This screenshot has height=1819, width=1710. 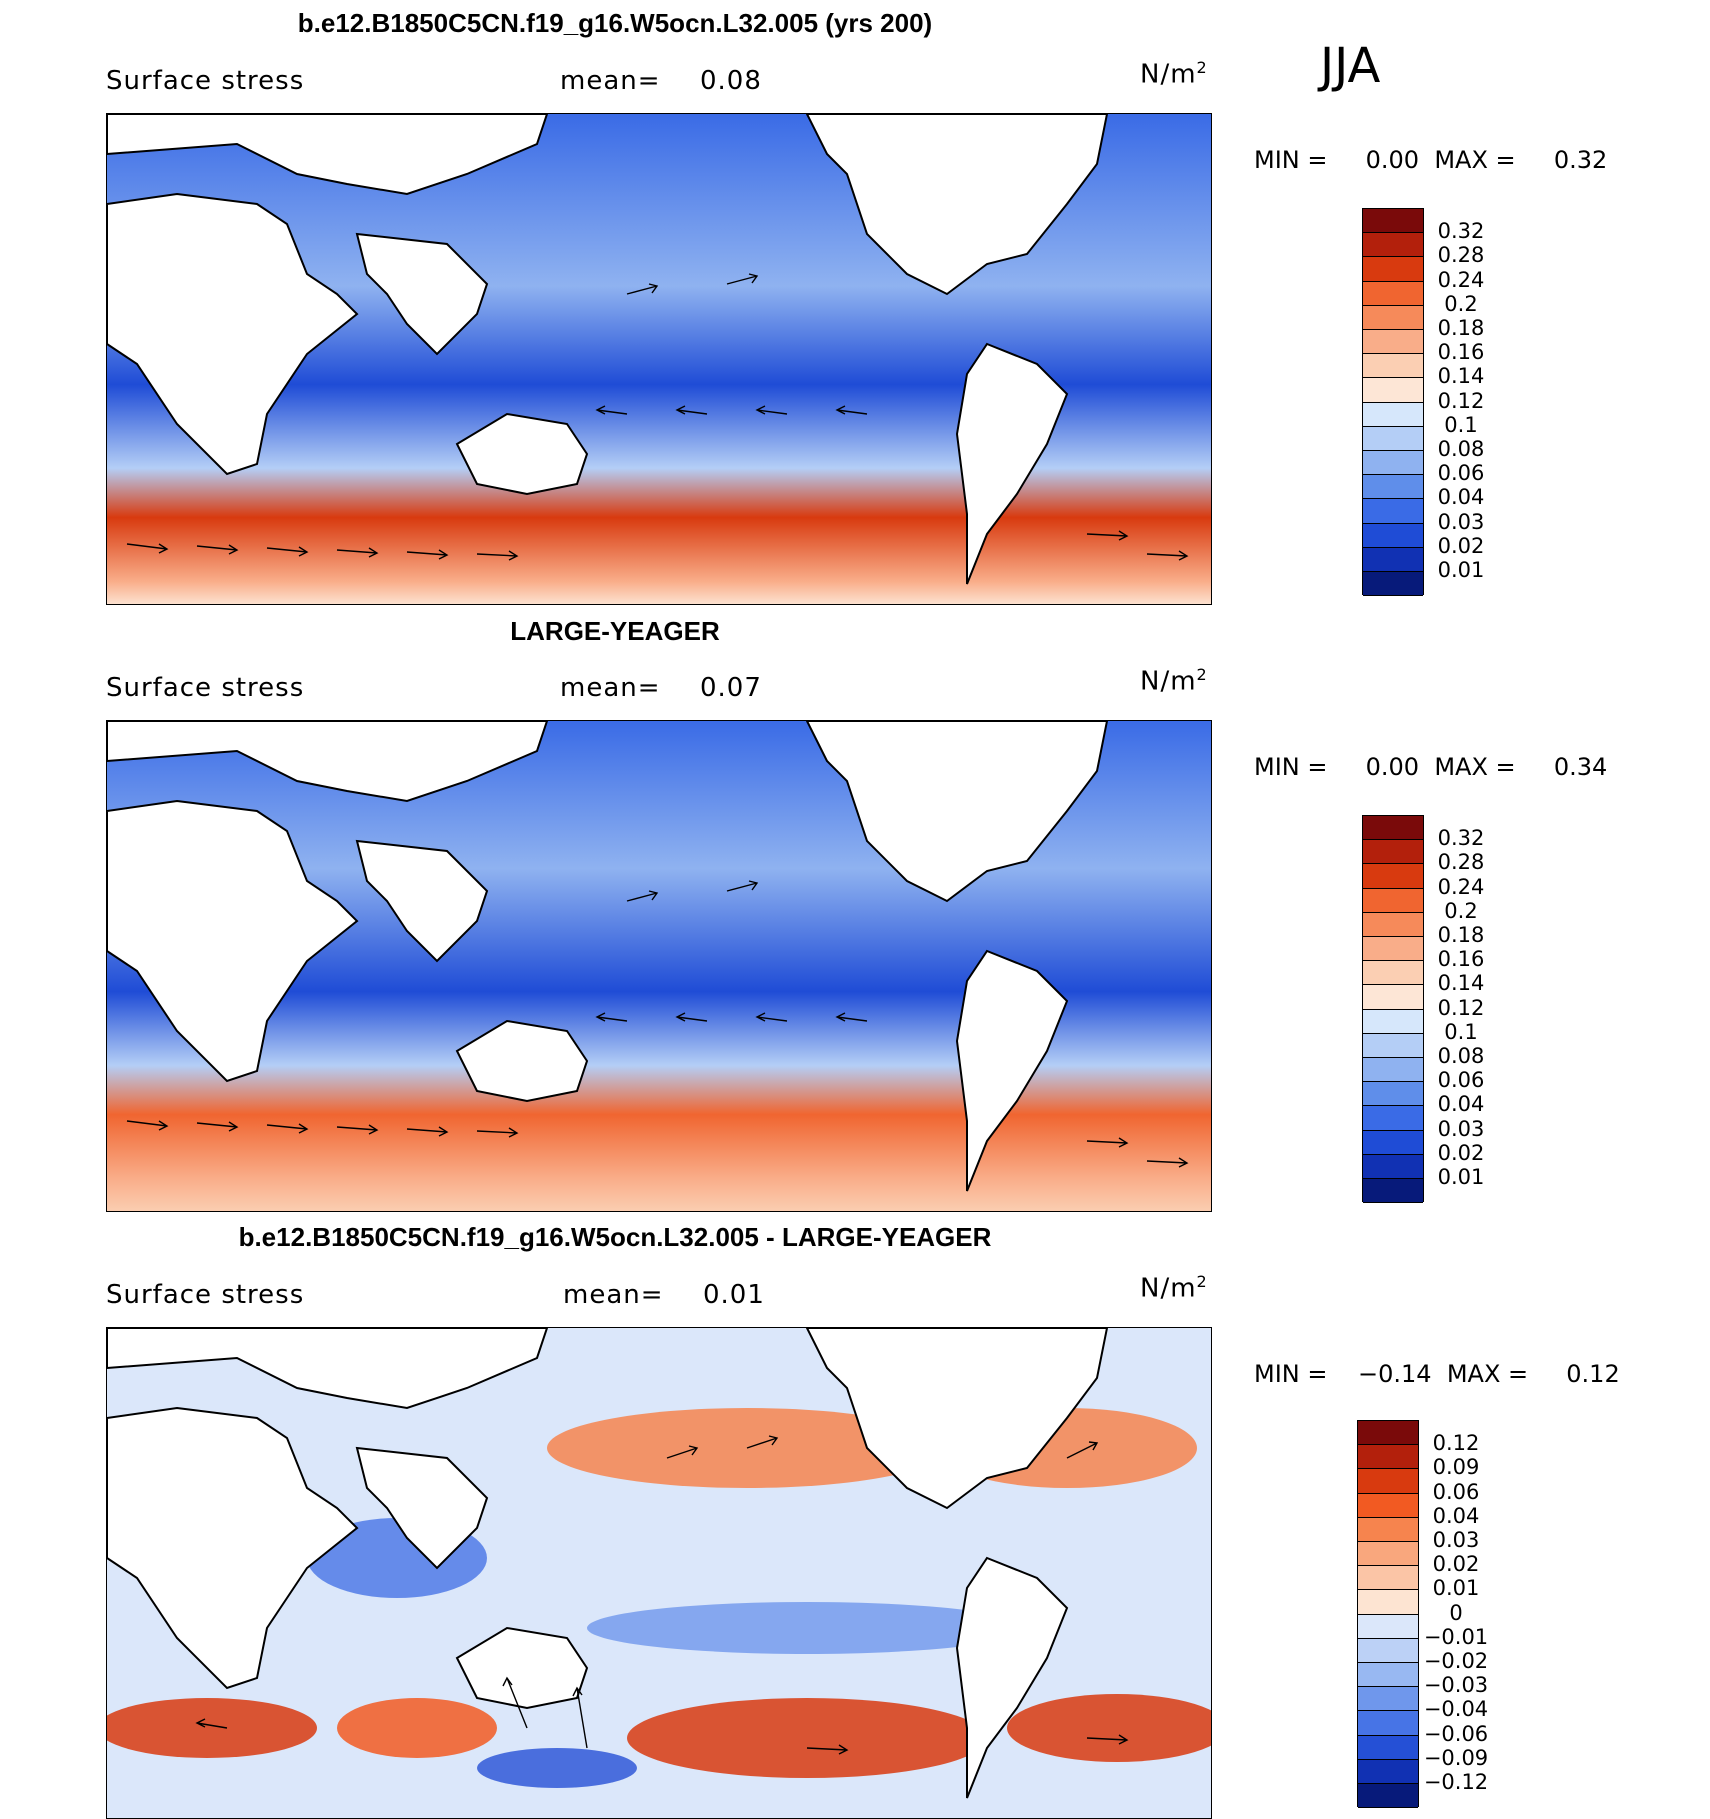 I want to click on panel-1-mean-label: mean=, so click(x=610, y=81).